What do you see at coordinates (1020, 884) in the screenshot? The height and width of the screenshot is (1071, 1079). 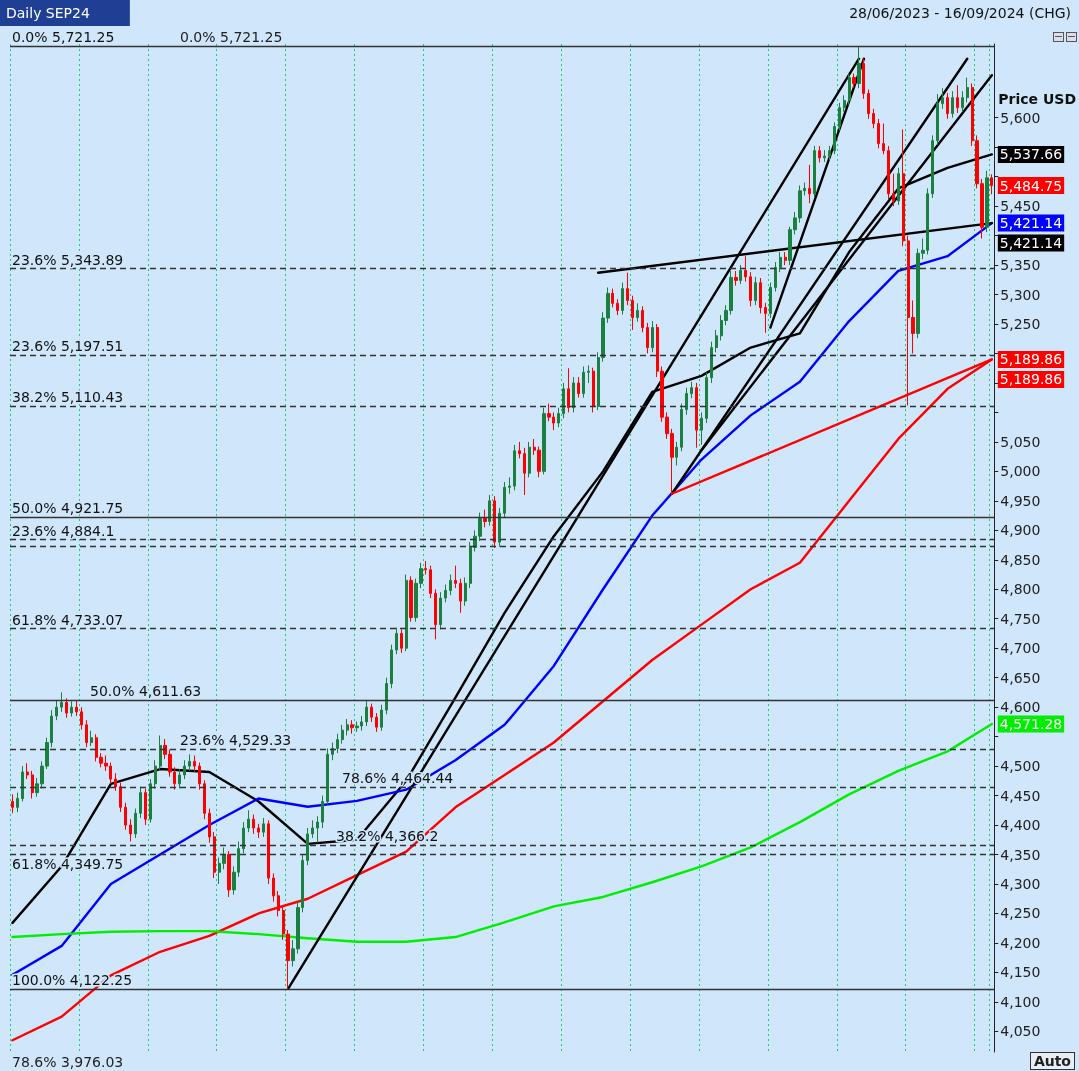 I see `y-tick-label: 4,300` at bounding box center [1020, 884].